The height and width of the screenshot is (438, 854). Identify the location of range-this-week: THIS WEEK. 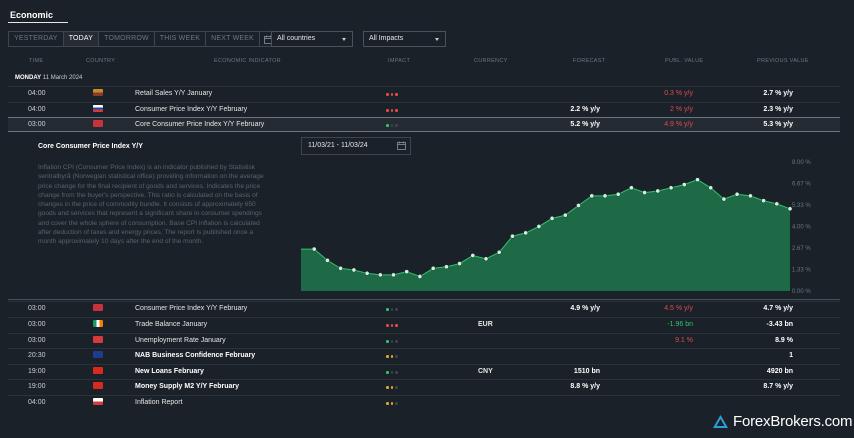
(181, 39).